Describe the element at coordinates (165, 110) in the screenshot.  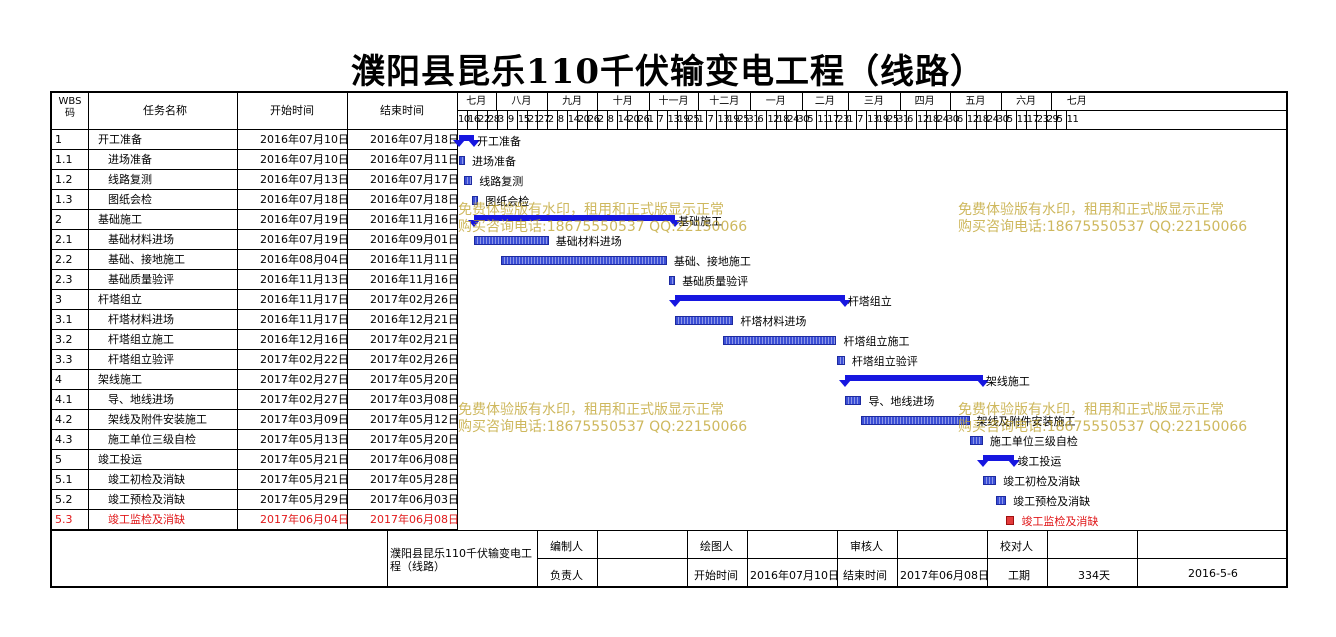
I see `header-task-name: 任务名称` at that location.